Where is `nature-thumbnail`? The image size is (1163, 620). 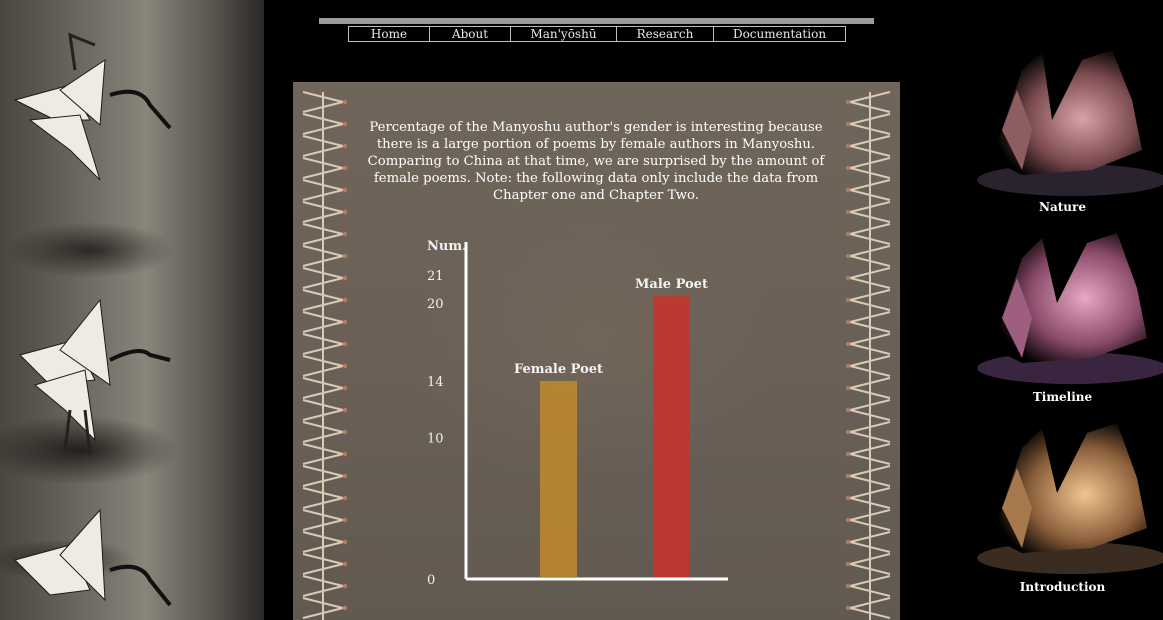 nature-thumbnail is located at coordinates (1062, 115).